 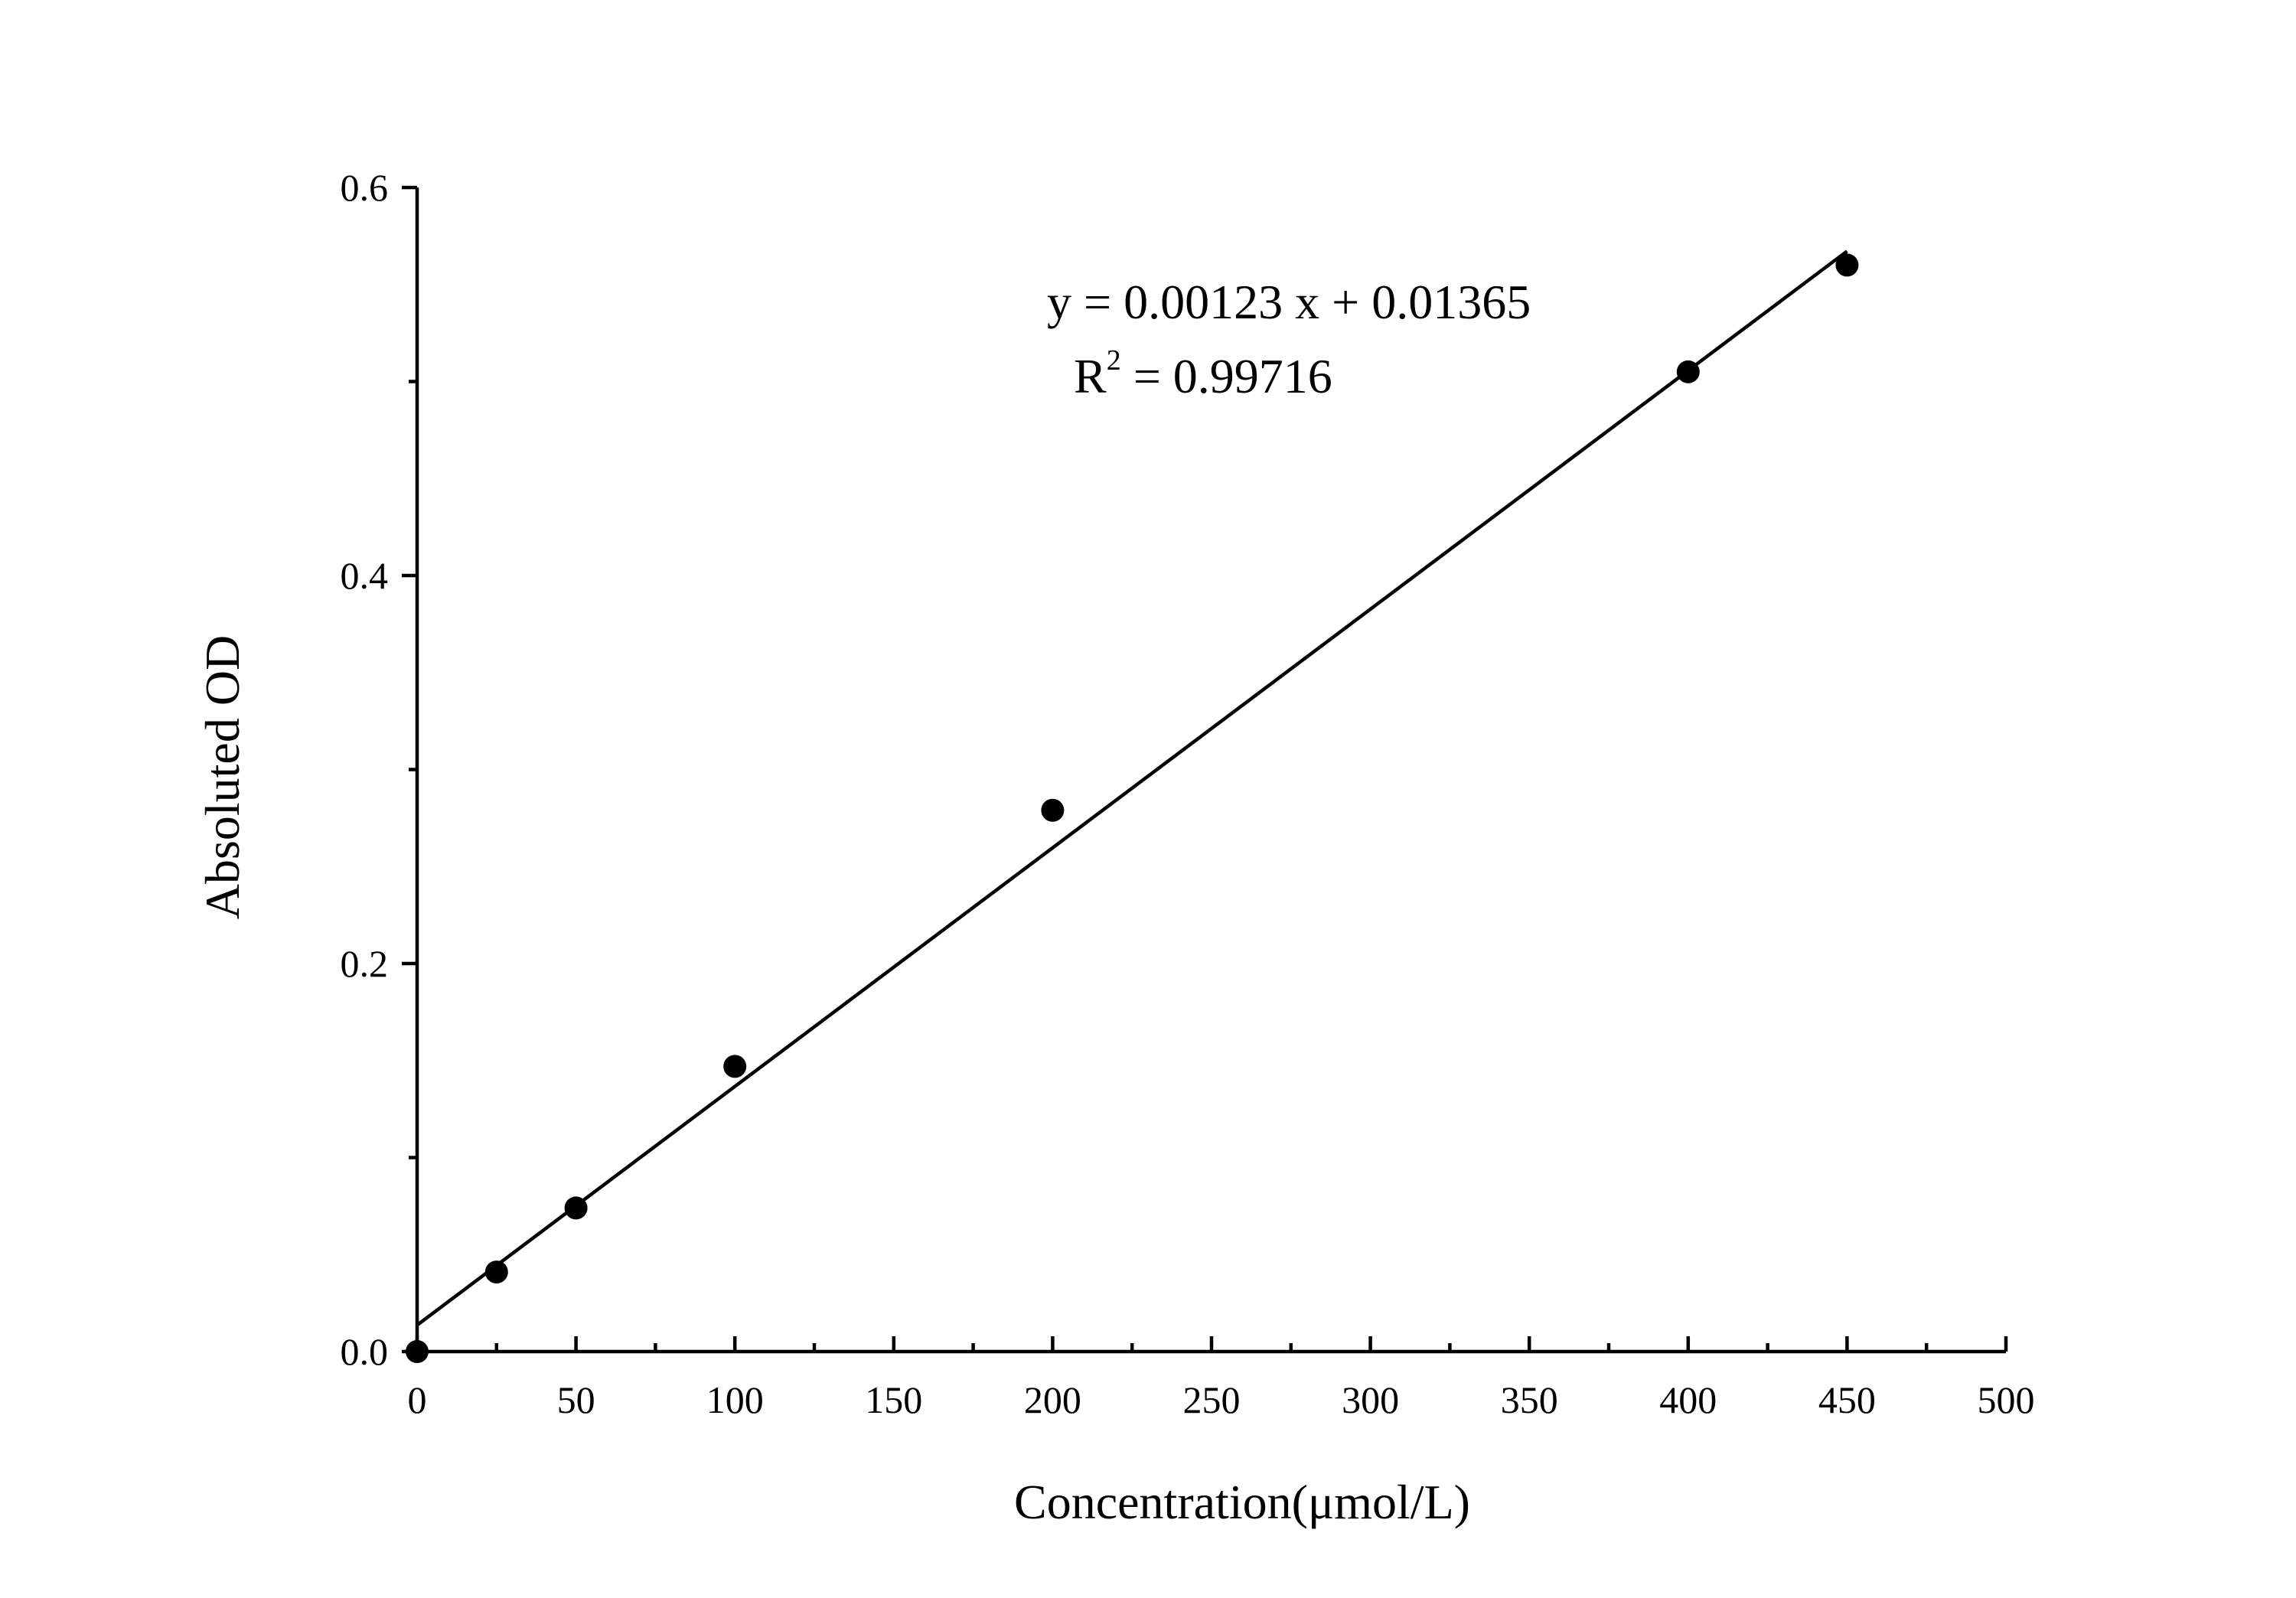 What do you see at coordinates (1090, 376) in the screenshot?
I see `r-squared-symbol: R` at bounding box center [1090, 376].